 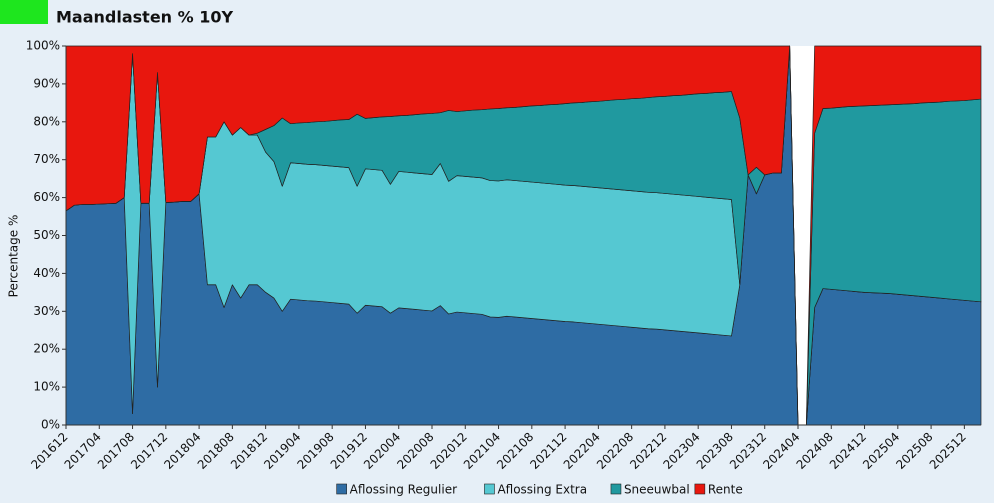 I want to click on y-tick-label: 70%, so click(x=46, y=159).